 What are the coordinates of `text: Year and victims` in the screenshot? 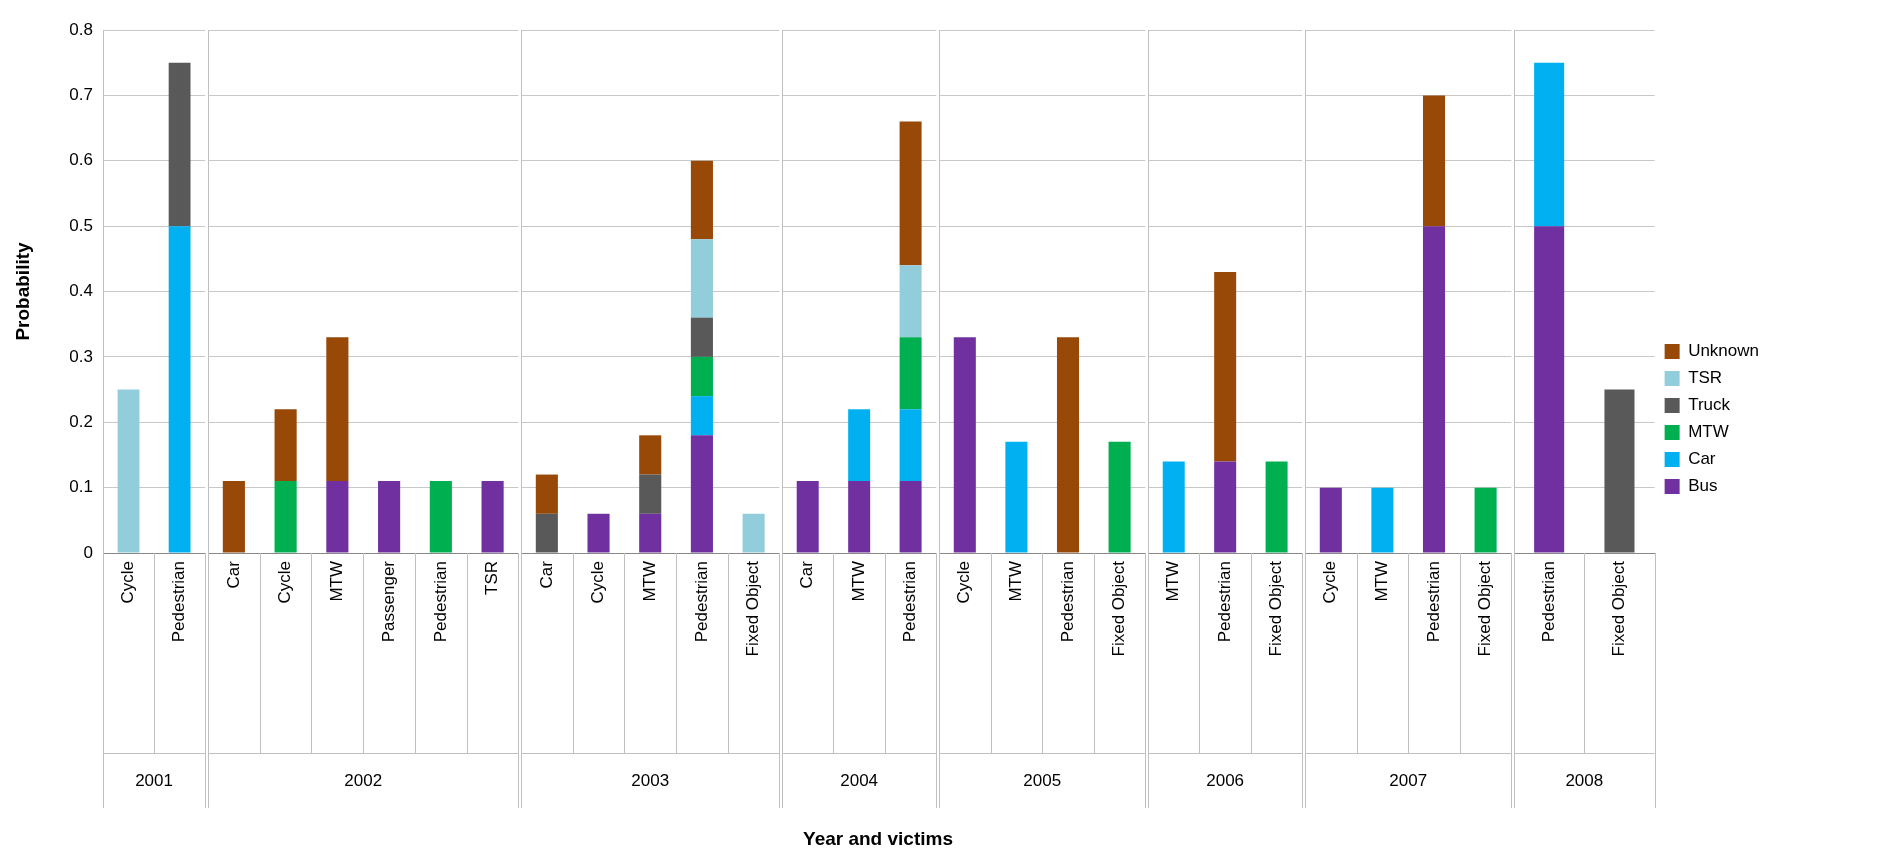 It's located at (878, 839).